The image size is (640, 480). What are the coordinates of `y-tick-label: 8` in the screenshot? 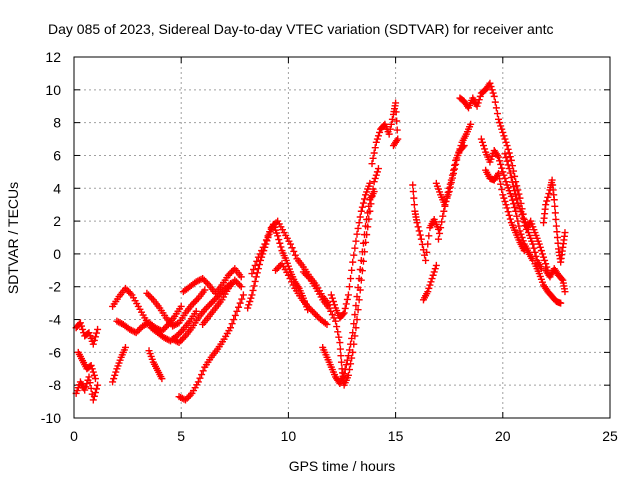 It's located at (57, 123).